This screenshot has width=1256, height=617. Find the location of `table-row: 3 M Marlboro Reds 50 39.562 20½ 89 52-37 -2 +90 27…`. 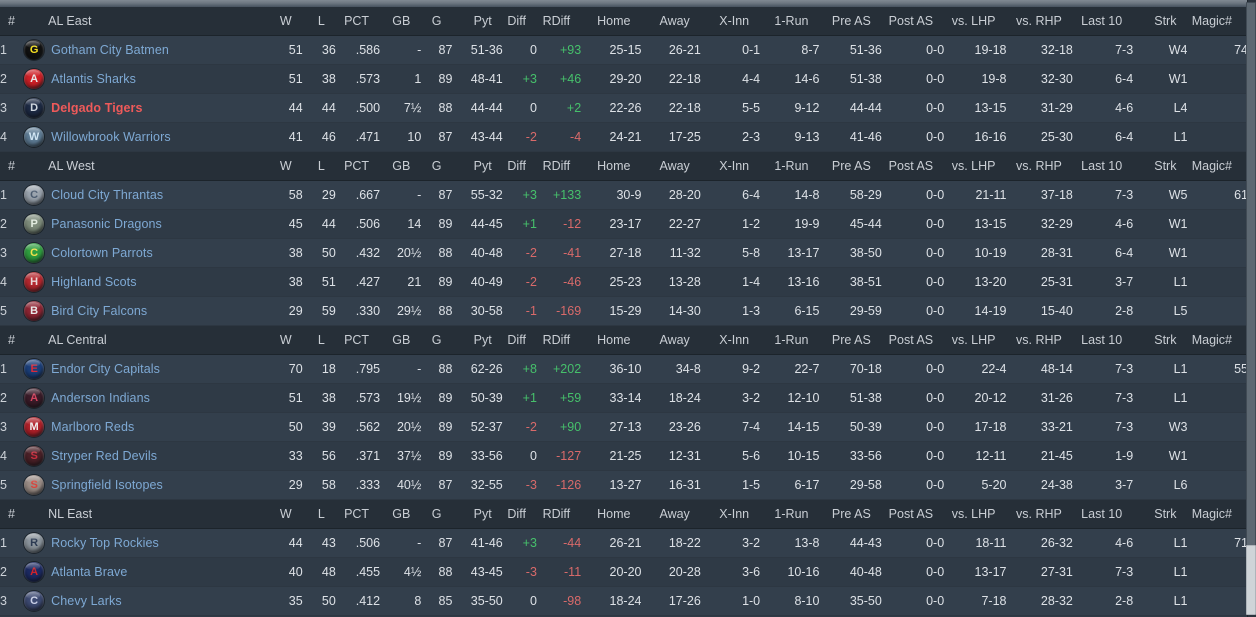

table-row: 3 M Marlboro Reds 50 39.562 20½ 89 52-37 -2 +90 27… is located at coordinates (624, 427).